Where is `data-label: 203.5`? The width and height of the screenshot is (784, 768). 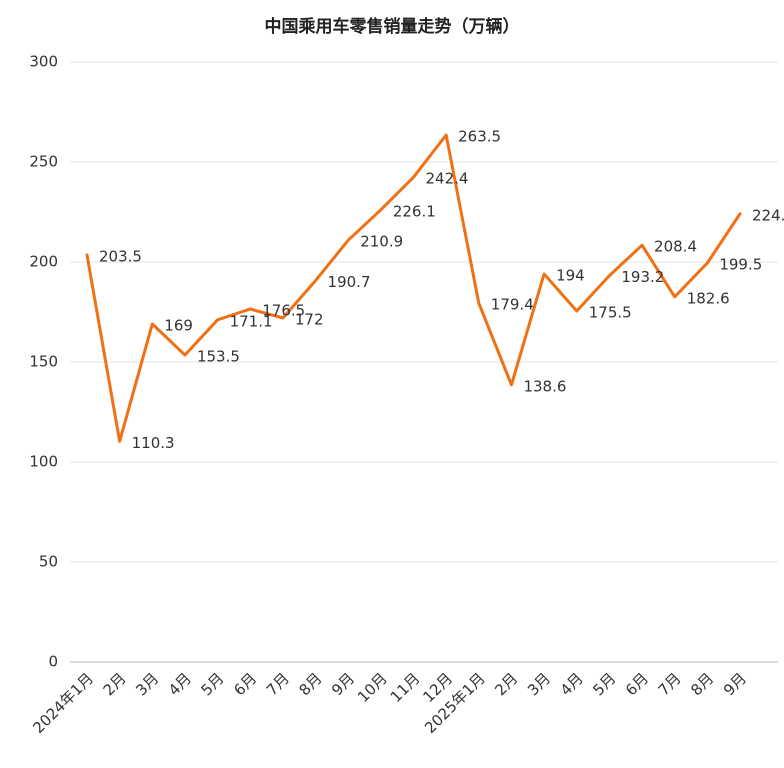
data-label: 203.5 is located at coordinates (120, 257).